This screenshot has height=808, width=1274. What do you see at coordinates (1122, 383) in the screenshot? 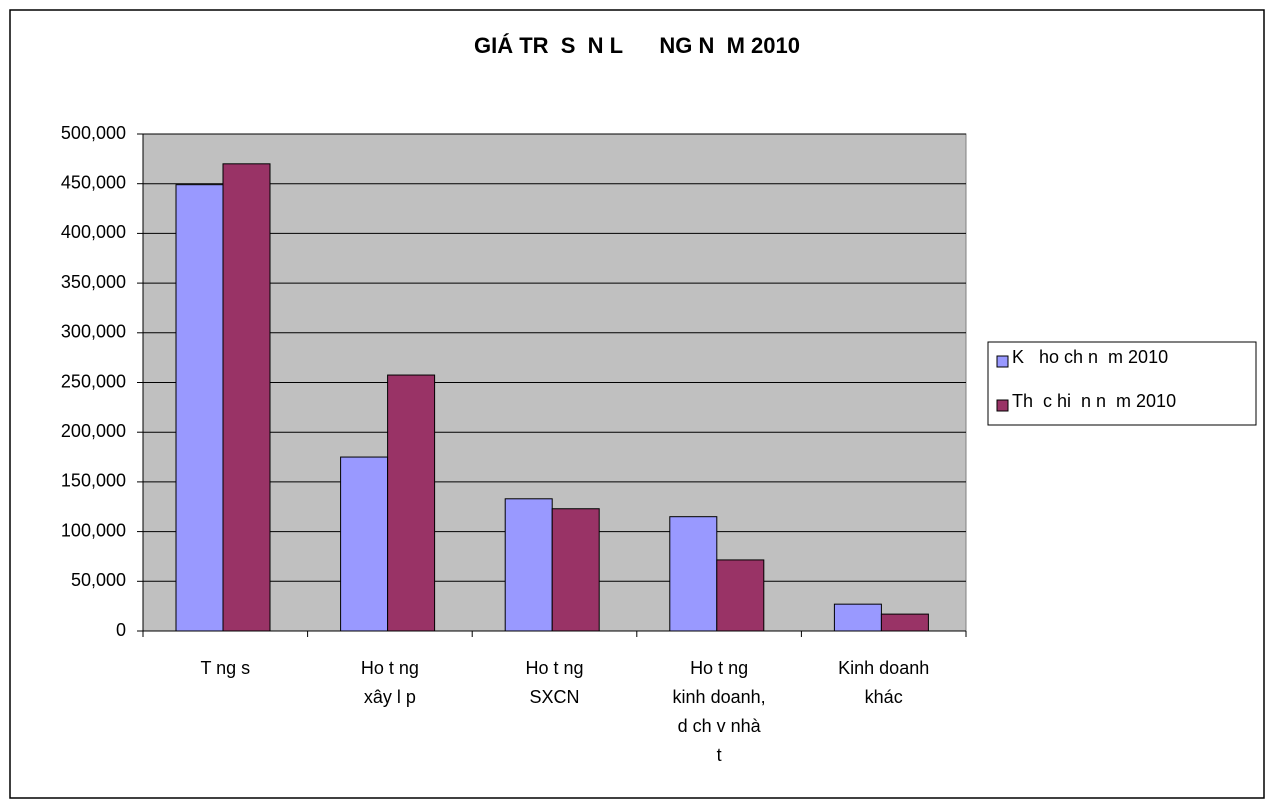
I see `legend-box` at bounding box center [1122, 383].